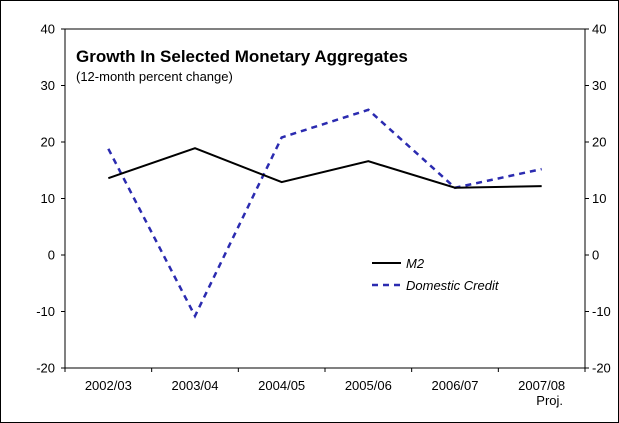 The image size is (619, 423). Describe the element at coordinates (599, 29) in the screenshot. I see `right-axis-tick-label: 40` at that location.